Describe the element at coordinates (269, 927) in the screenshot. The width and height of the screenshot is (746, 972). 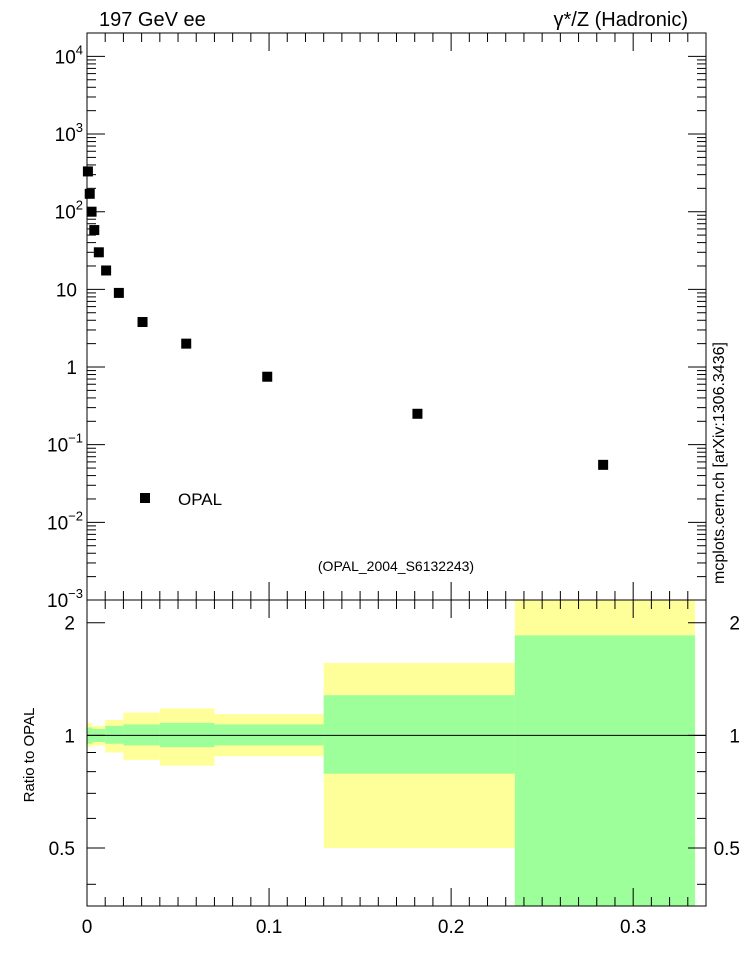
I see `ratio-x-tick-label: 0.1` at that location.